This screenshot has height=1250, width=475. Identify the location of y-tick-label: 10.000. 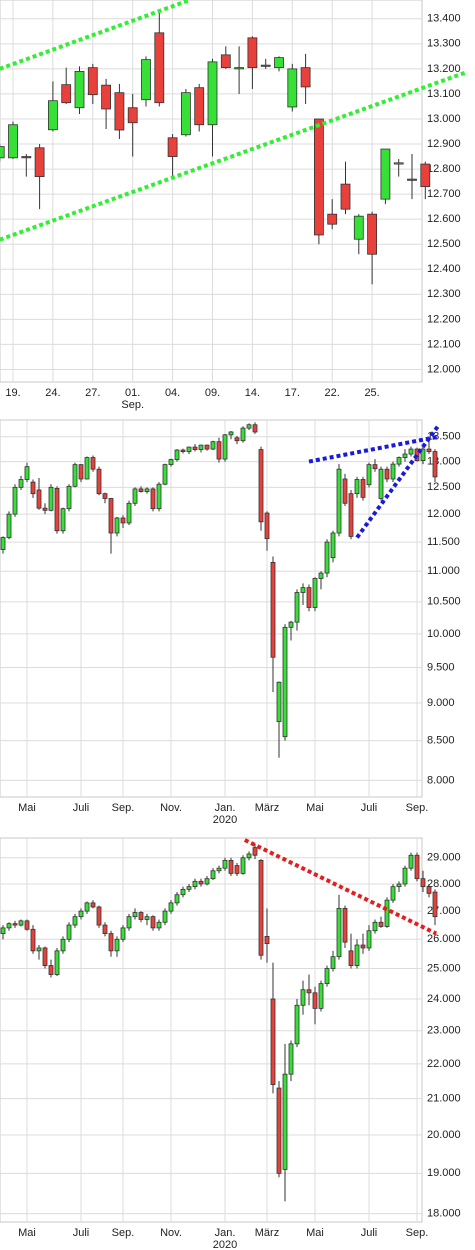
(444, 634).